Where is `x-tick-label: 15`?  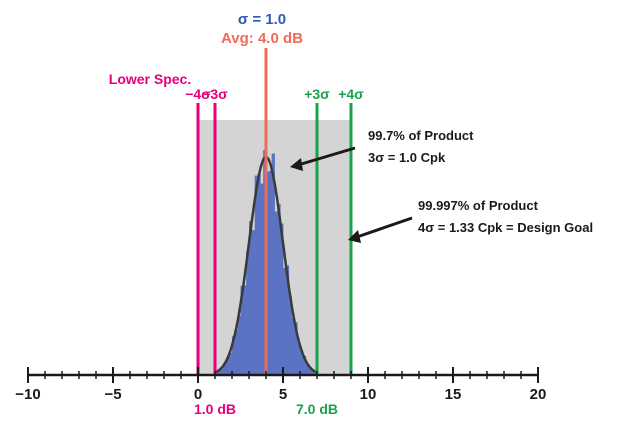 x-tick-label: 15 is located at coordinates (453, 394).